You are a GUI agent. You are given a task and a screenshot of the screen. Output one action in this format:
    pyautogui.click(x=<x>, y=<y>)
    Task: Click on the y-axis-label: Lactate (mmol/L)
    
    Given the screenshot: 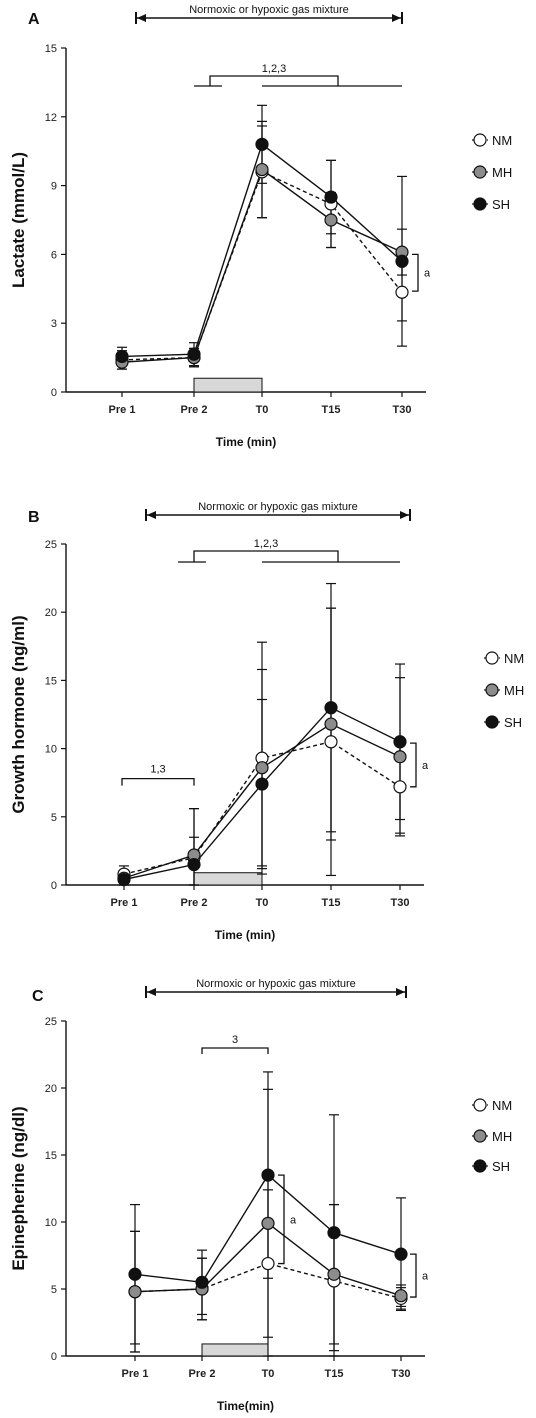 What is the action you would take?
    pyautogui.click(x=18, y=220)
    